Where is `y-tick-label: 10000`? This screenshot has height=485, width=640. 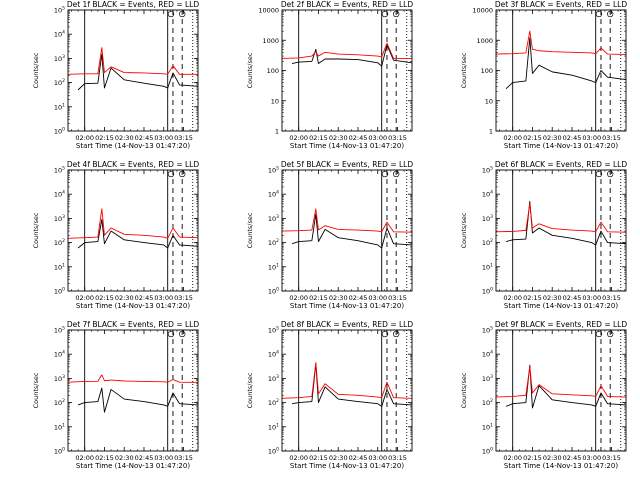
y-tick-label: 10000 is located at coordinates (268, 11).